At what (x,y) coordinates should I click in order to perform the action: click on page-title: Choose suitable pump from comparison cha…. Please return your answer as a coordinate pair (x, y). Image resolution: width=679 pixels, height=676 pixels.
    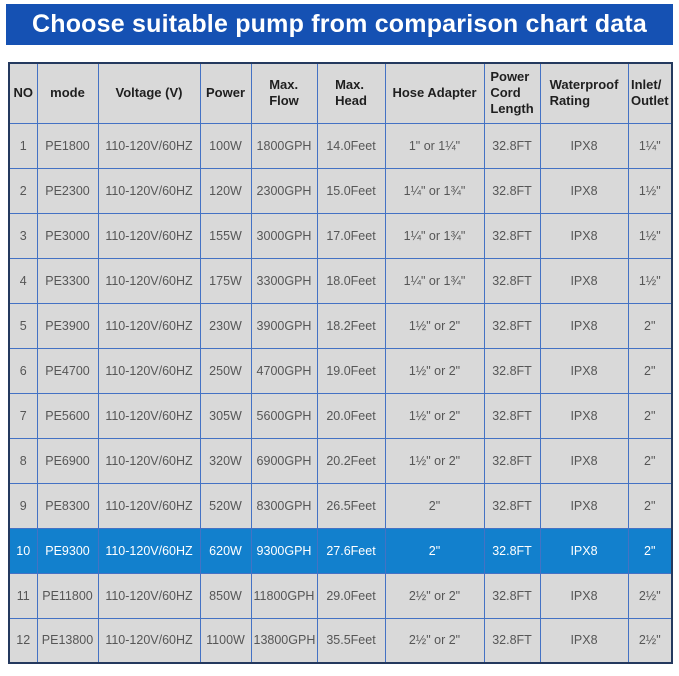
    Looking at the image, I should click on (339, 24).